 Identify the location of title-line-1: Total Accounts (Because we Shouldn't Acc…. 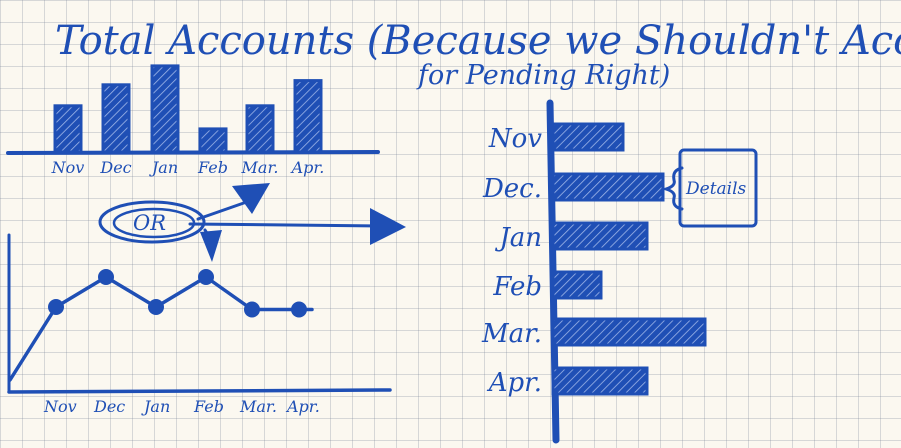
(478, 41).